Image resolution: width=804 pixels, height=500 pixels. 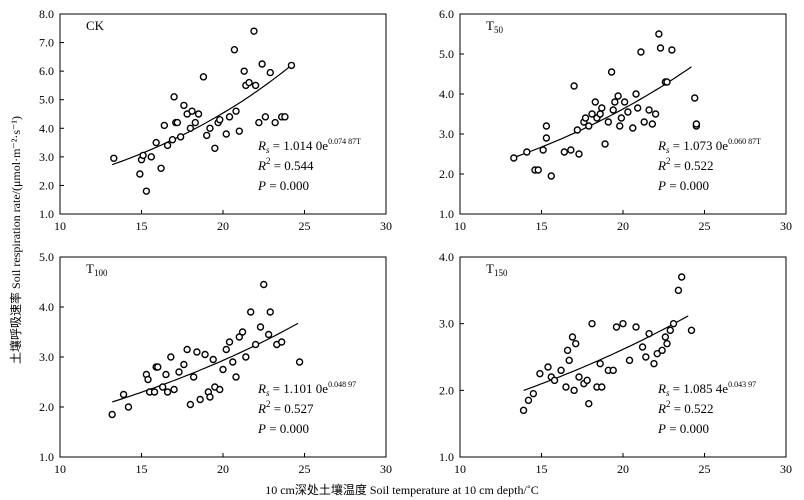 What do you see at coordinates (497, 269) in the screenshot?
I see `panel-label: T150` at bounding box center [497, 269].